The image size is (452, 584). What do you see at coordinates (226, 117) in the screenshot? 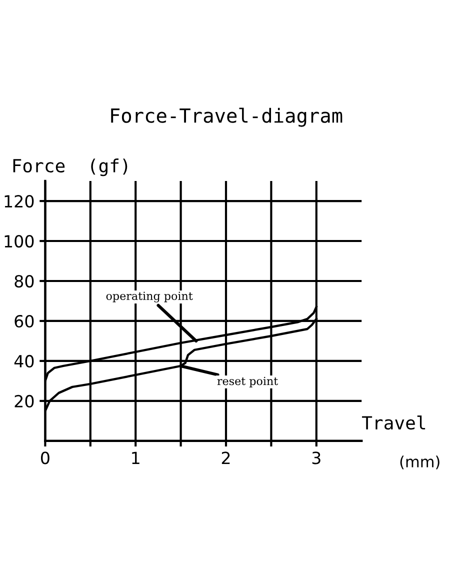
I see `chart-title: Force-Travel-diagram` at bounding box center [226, 117].